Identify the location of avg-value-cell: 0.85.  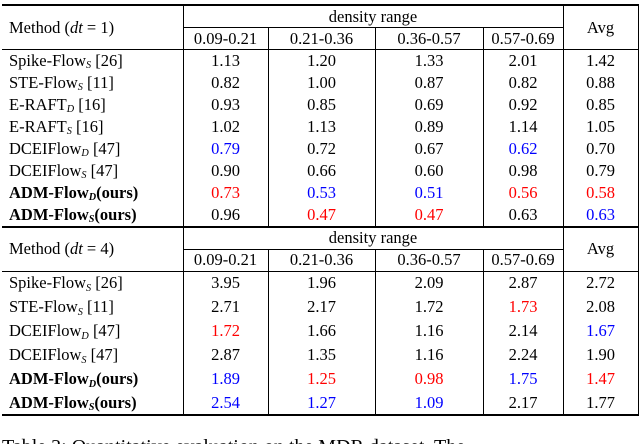
(601, 104).